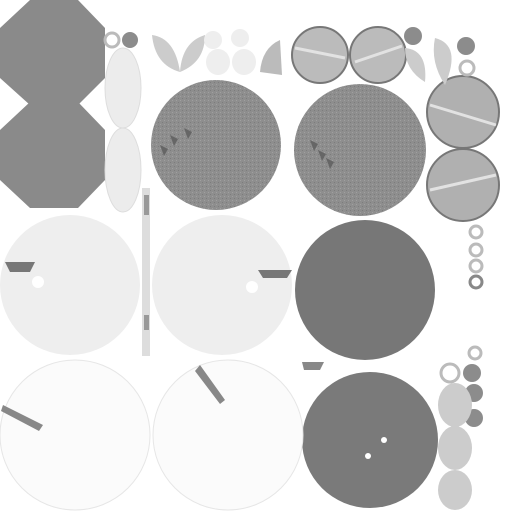 This screenshot has width=512, height=512. What do you see at coordinates (146, 272) in the screenshot?
I see `chain` at bounding box center [146, 272].